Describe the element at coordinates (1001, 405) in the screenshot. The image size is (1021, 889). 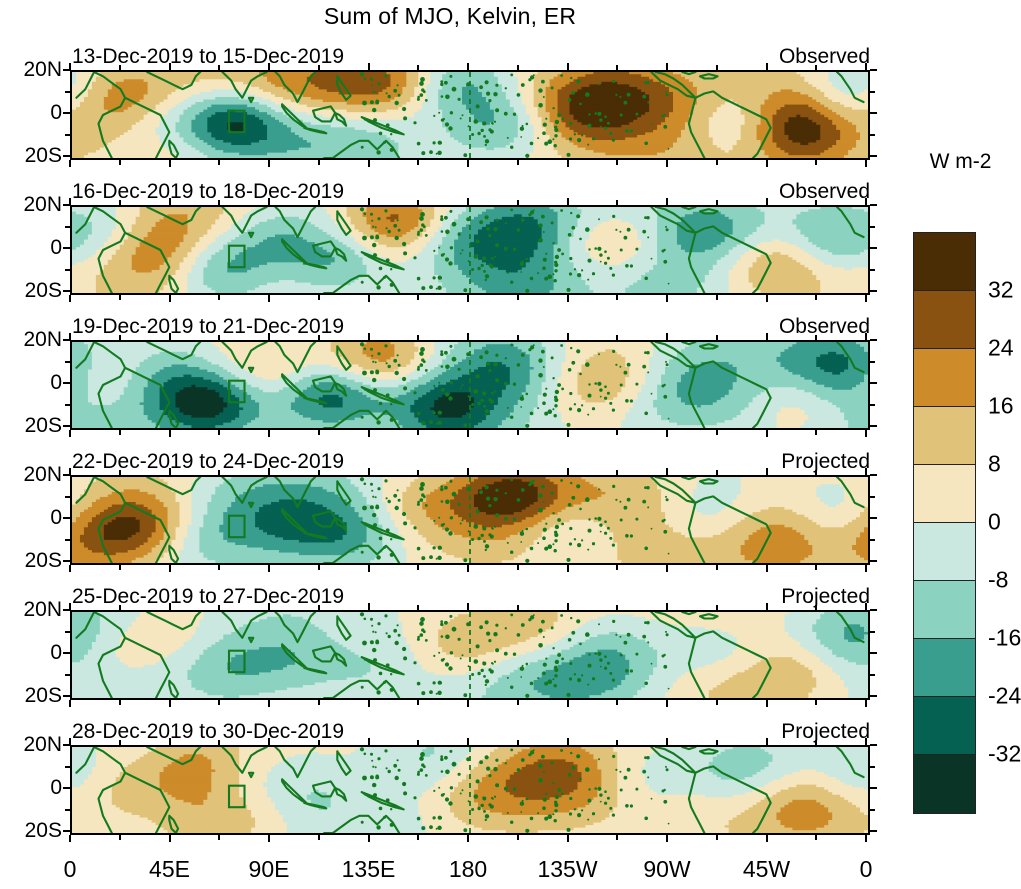
I see `colorbar-tick-label: 16` at that location.